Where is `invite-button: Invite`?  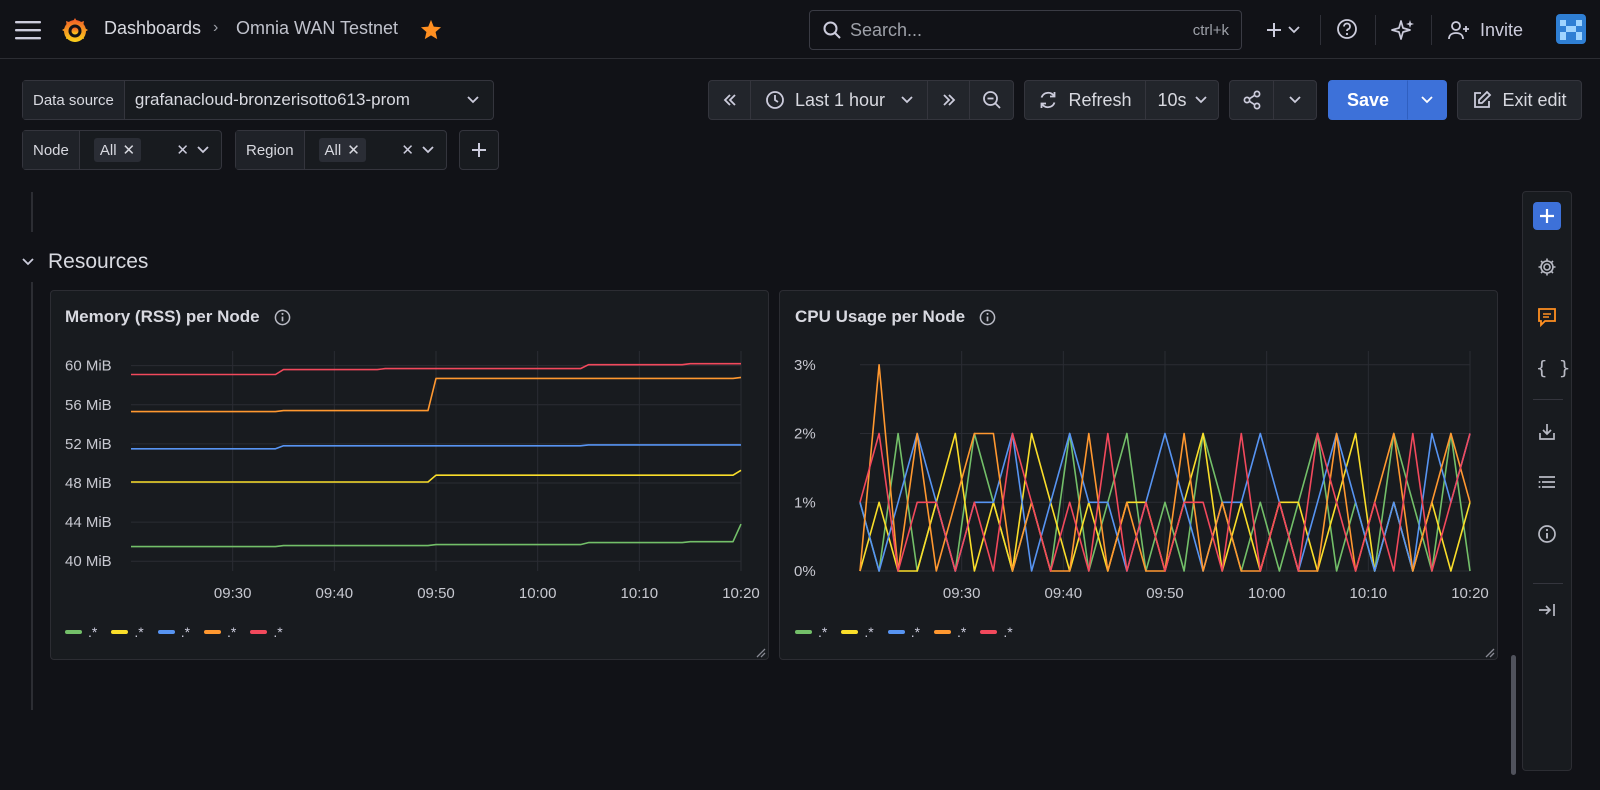
invite-button: Invite is located at coordinates (1485, 30).